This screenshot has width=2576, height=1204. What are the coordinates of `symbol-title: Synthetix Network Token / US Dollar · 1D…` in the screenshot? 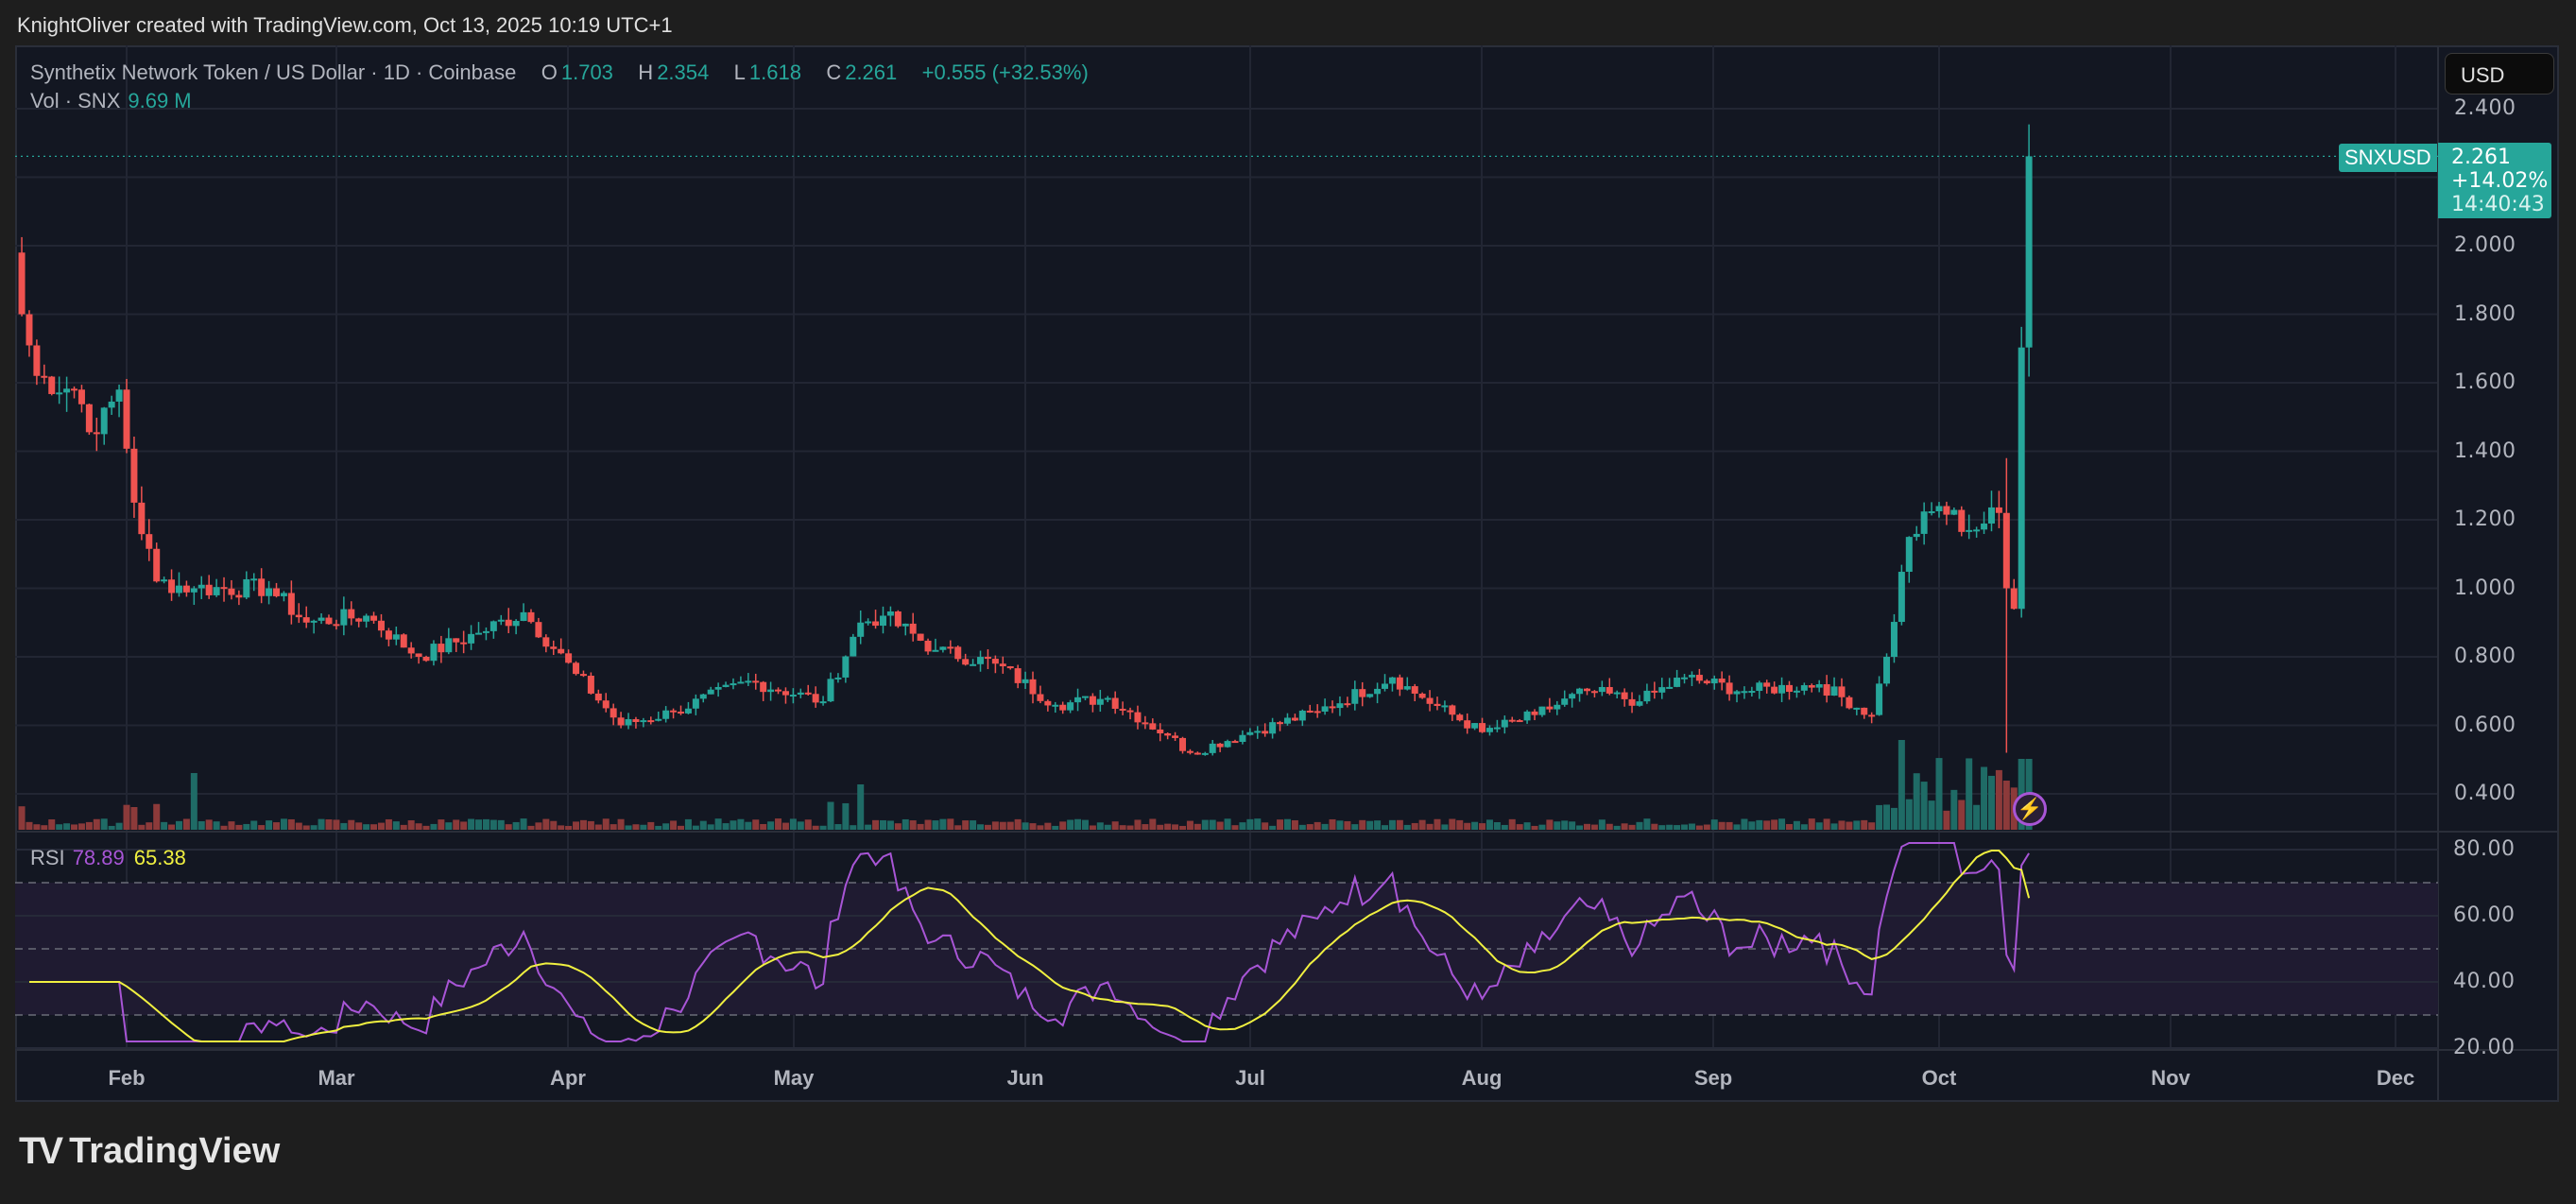 It's located at (273, 72).